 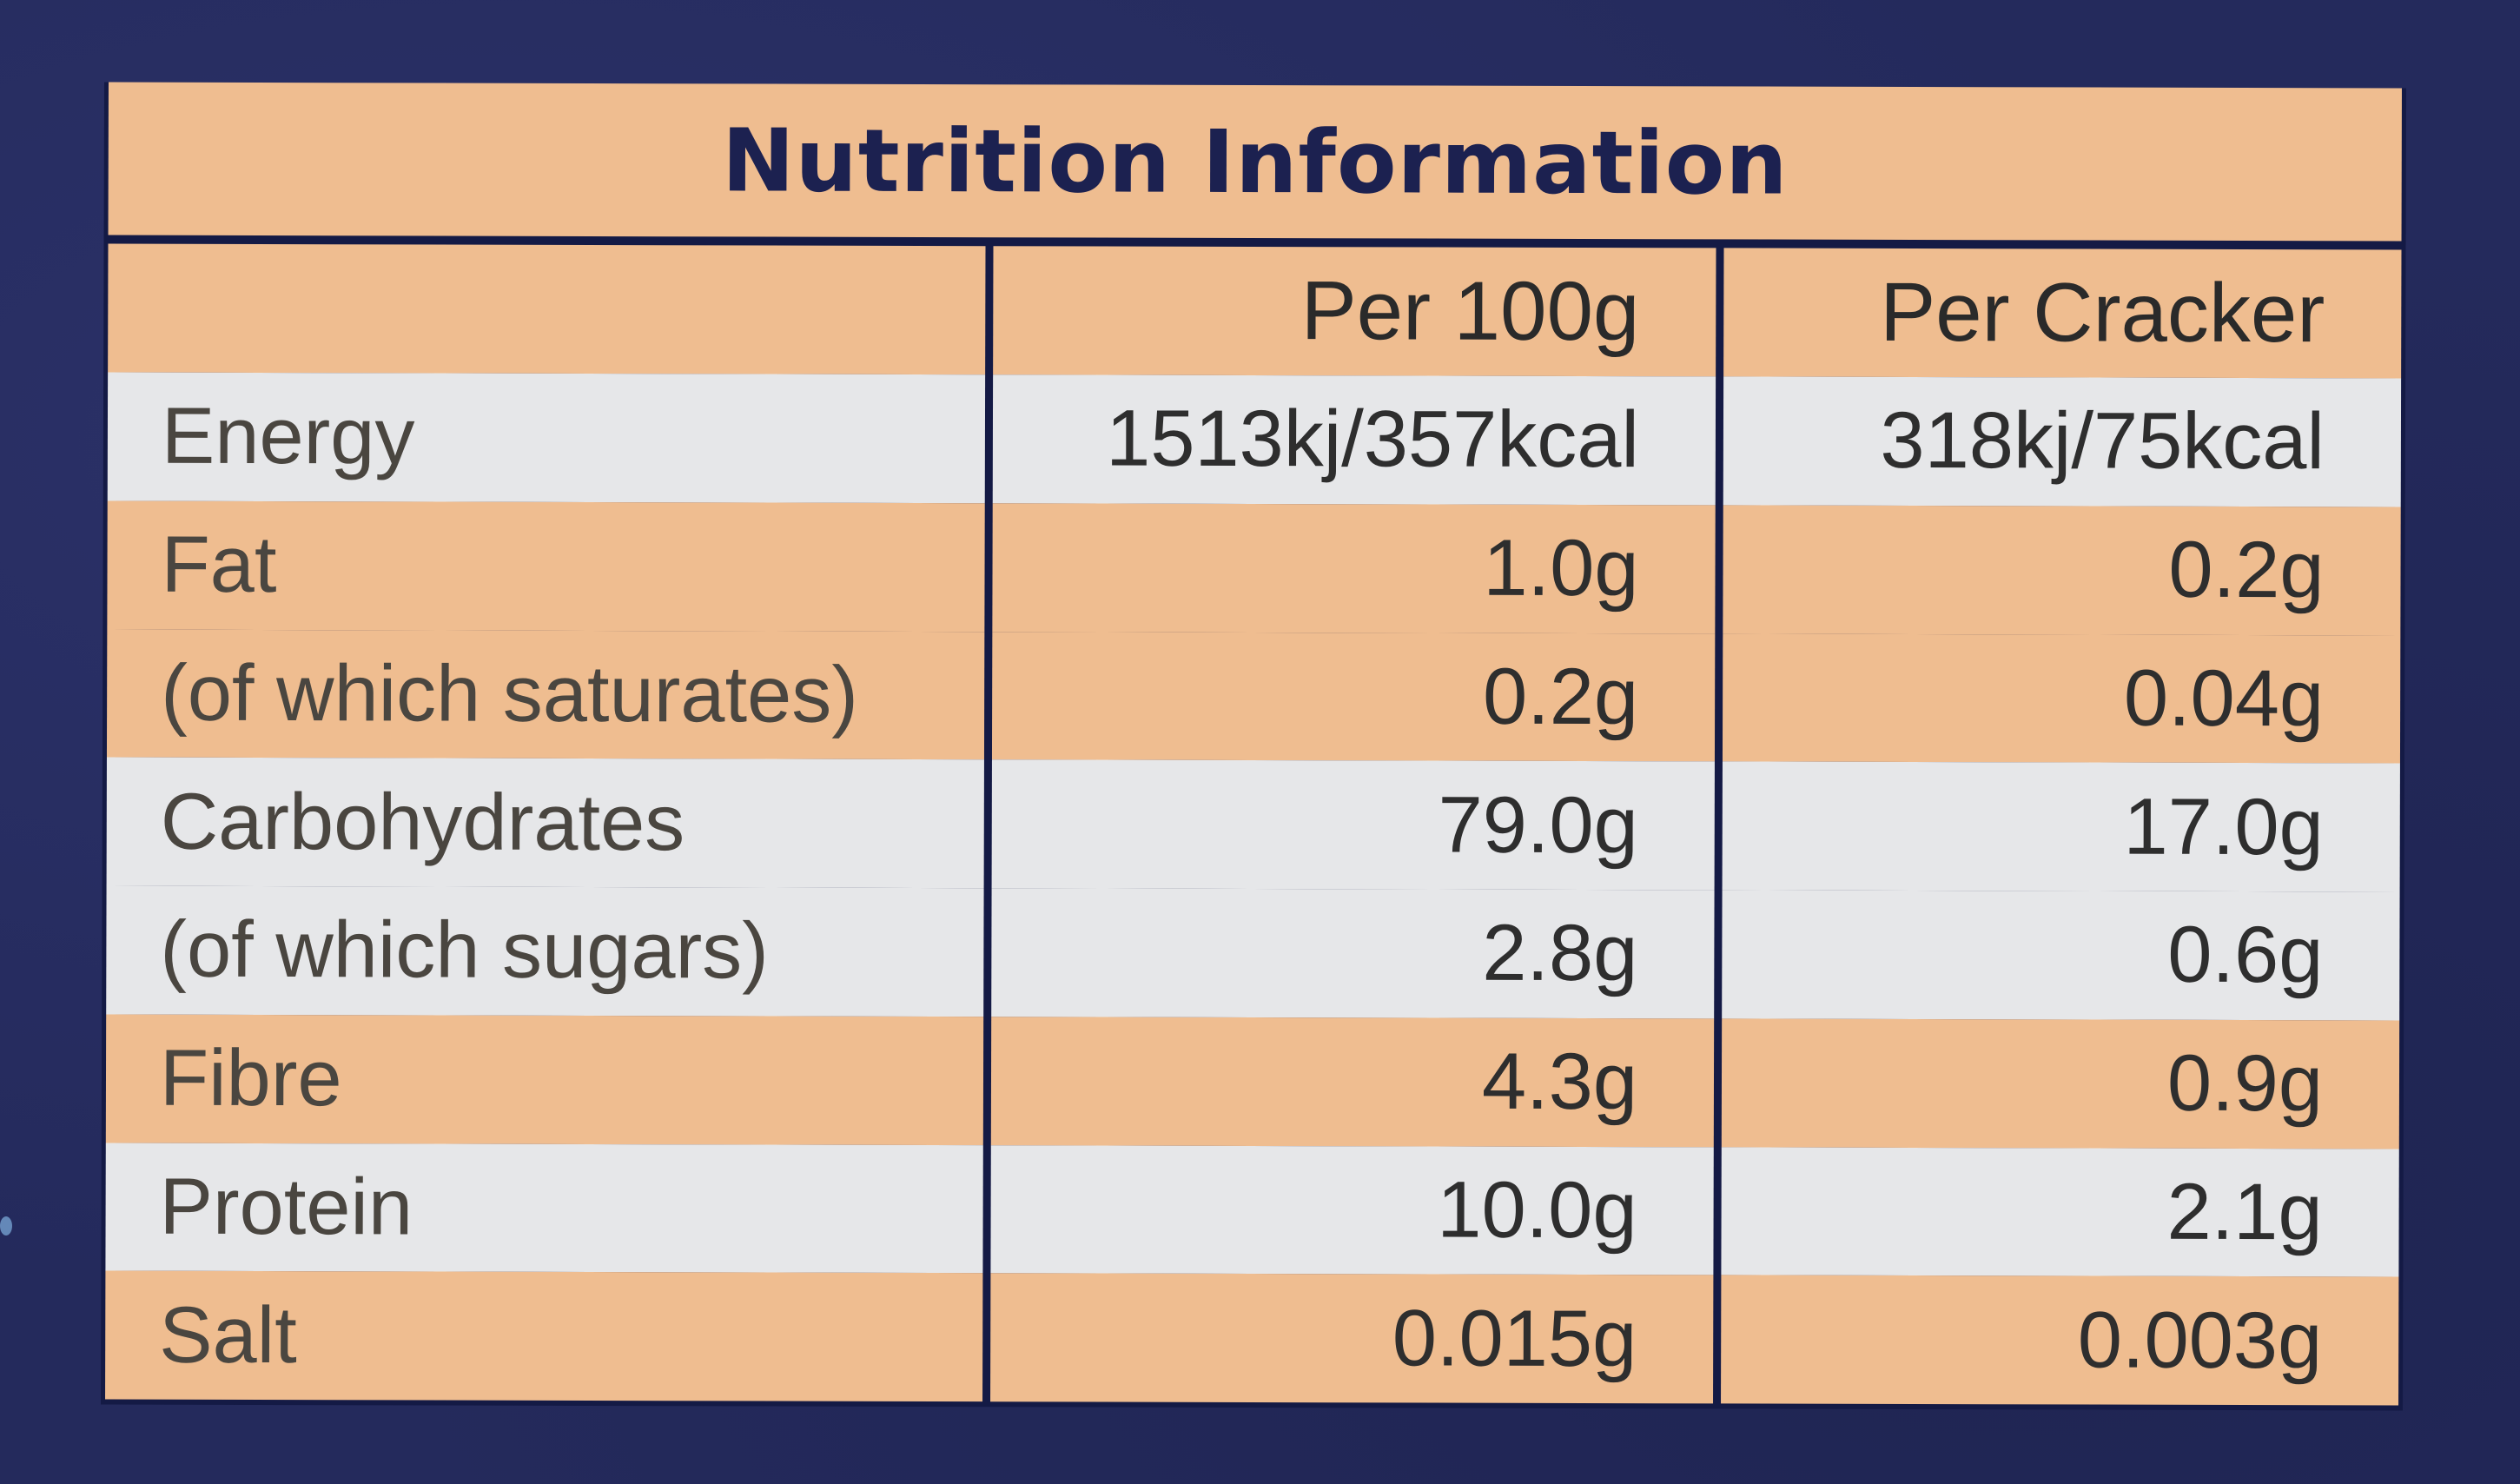 What do you see at coordinates (545, 951) in the screenshot?
I see `nutrient-label-sugars: (of which sugars)` at bounding box center [545, 951].